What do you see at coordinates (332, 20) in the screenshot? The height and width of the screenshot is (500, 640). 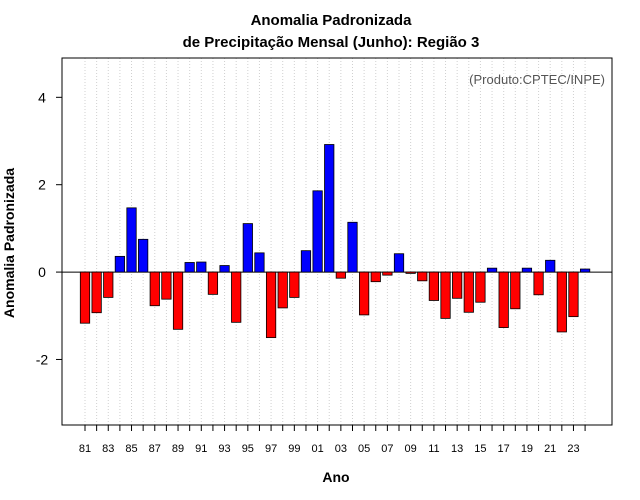 I see `chart-title: Anomalia Padronizada` at bounding box center [332, 20].